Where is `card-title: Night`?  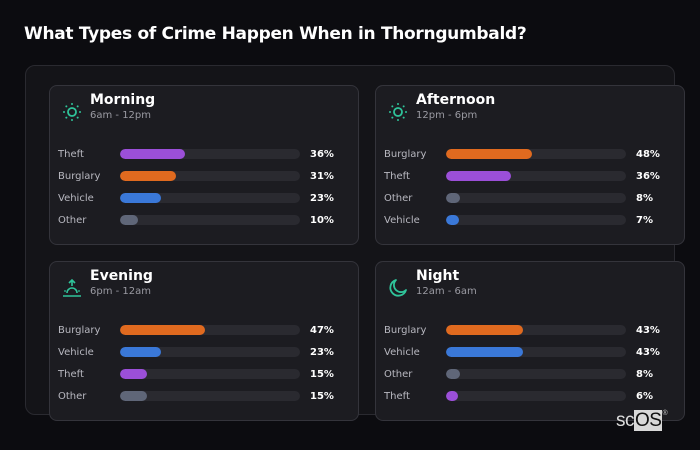
card-title: Night is located at coordinates (438, 276).